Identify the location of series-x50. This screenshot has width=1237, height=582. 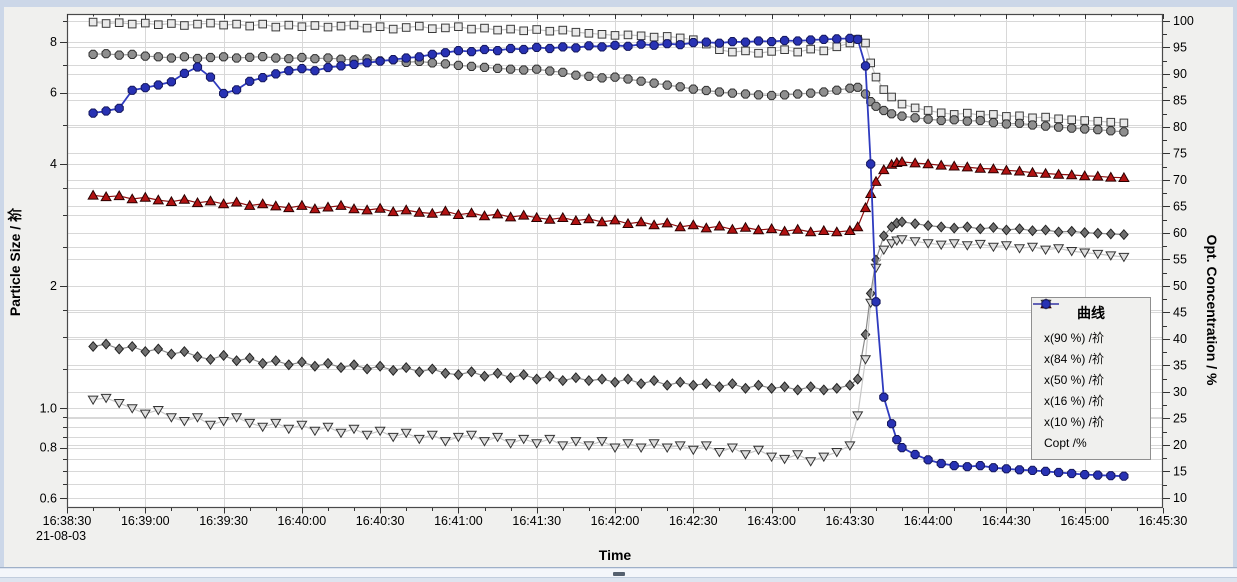
(608, 196).